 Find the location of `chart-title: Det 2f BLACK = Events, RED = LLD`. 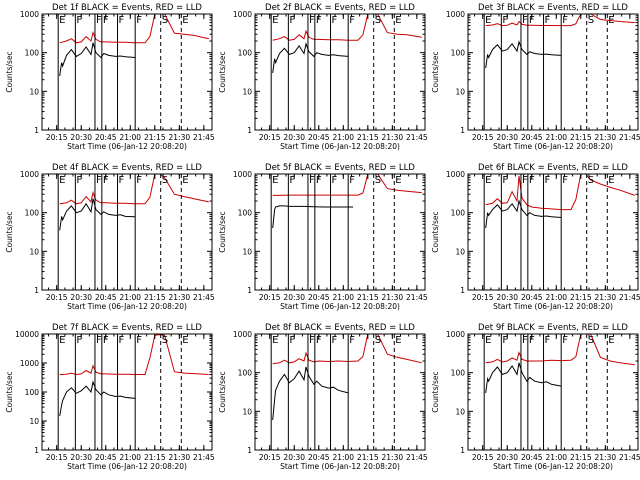

chart-title: Det 2f BLACK = Events, RED = LLD is located at coordinates (340, 8).